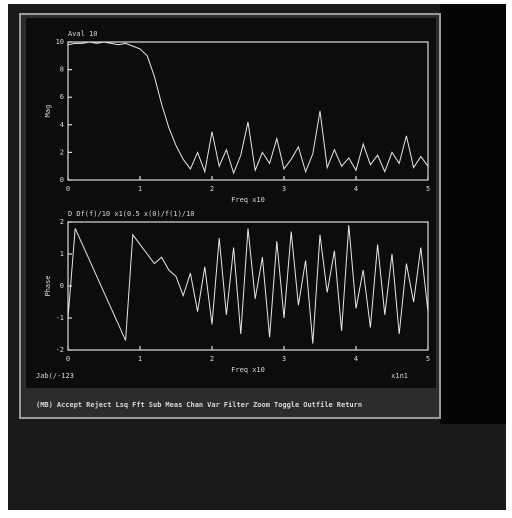 This screenshot has width=512, height=518. Describe the element at coordinates (399, 376) in the screenshot. I see `status-right: x1n1` at that location.